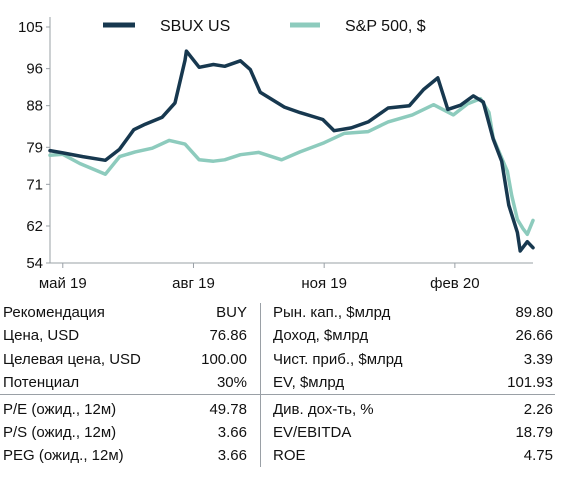  Describe the element at coordinates (413, 312) in the screenshot. I see `metric-row: Рын. кап., $млрд 89.80` at that location.